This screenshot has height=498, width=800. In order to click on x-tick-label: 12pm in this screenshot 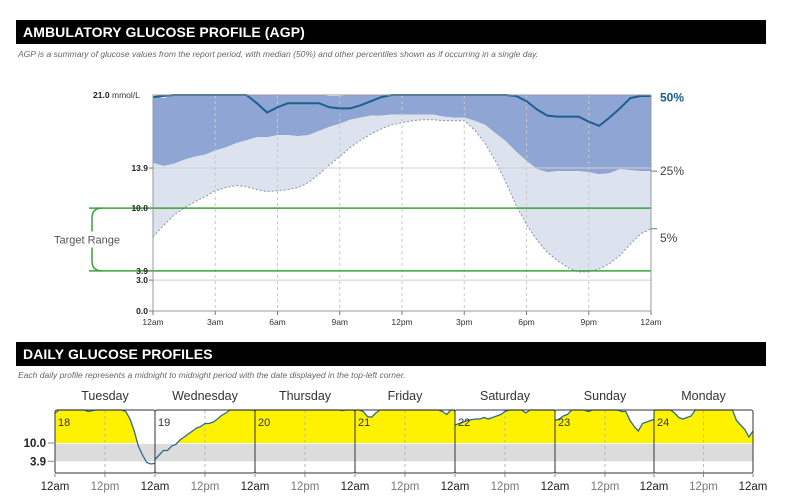, I will do `click(401, 322)`.